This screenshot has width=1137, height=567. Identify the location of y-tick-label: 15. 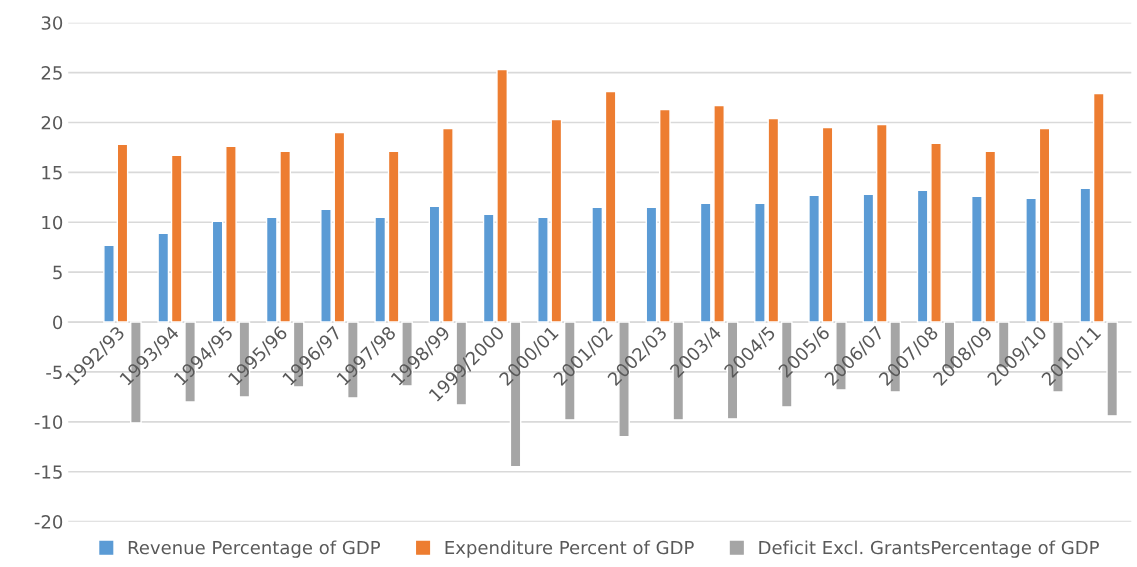
(52, 173).